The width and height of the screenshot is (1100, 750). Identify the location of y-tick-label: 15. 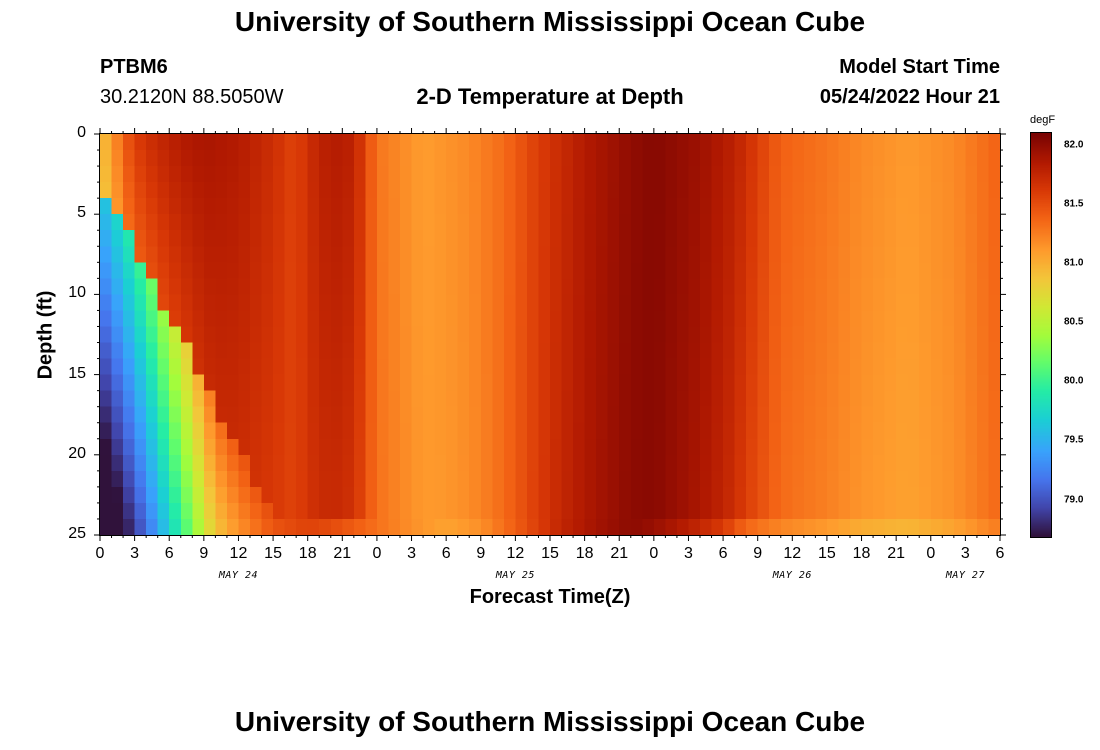
(77, 373).